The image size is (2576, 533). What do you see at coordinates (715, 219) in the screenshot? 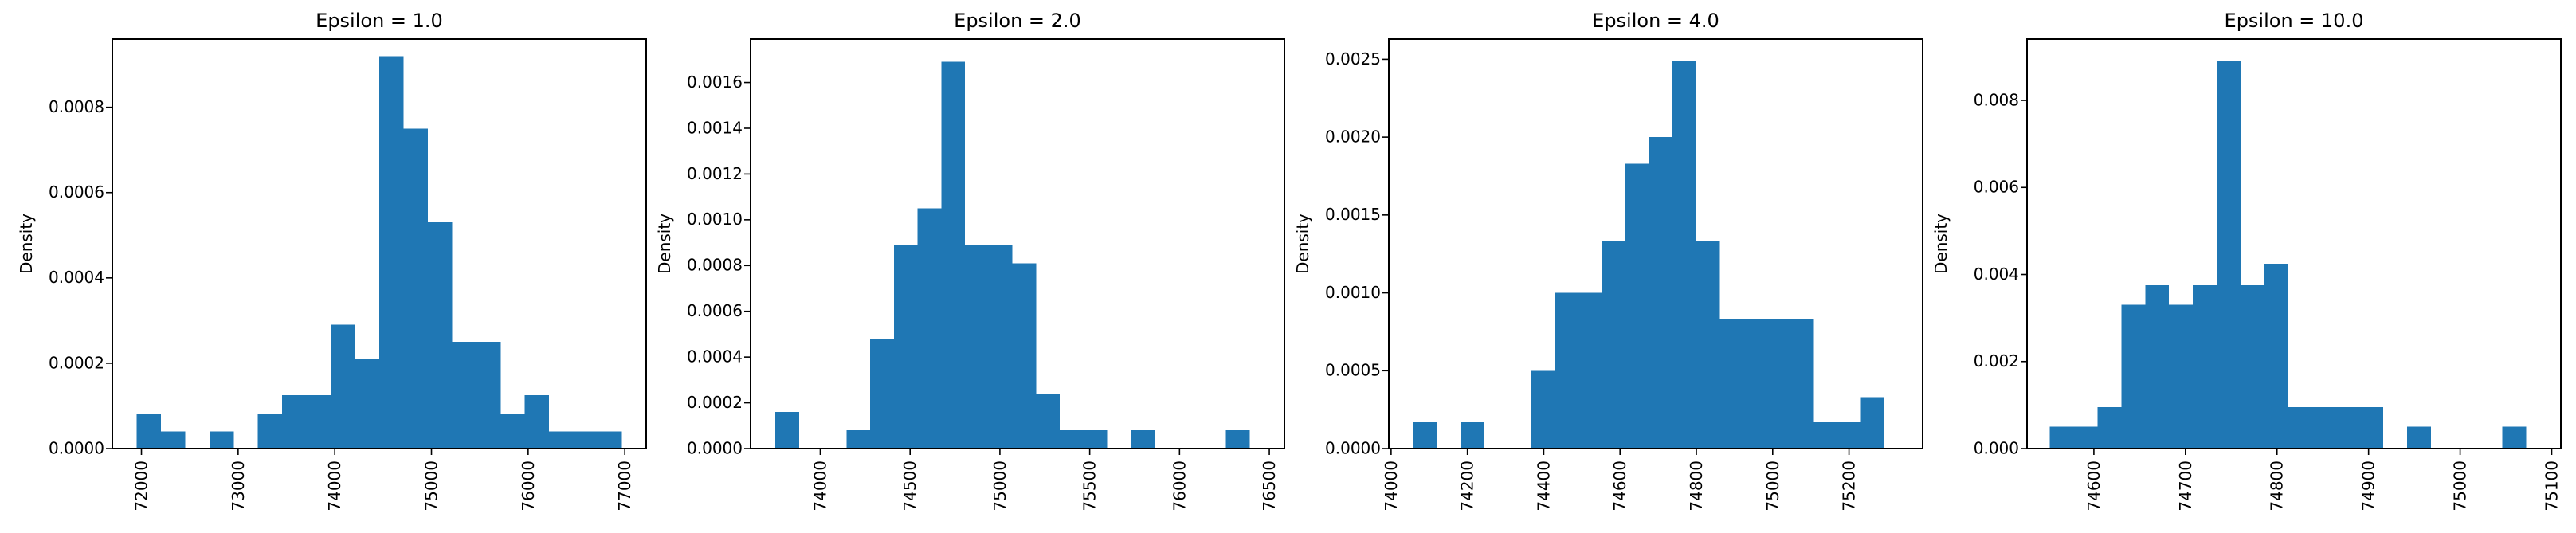
I see `y-tick-label: 0.0010` at bounding box center [715, 219].